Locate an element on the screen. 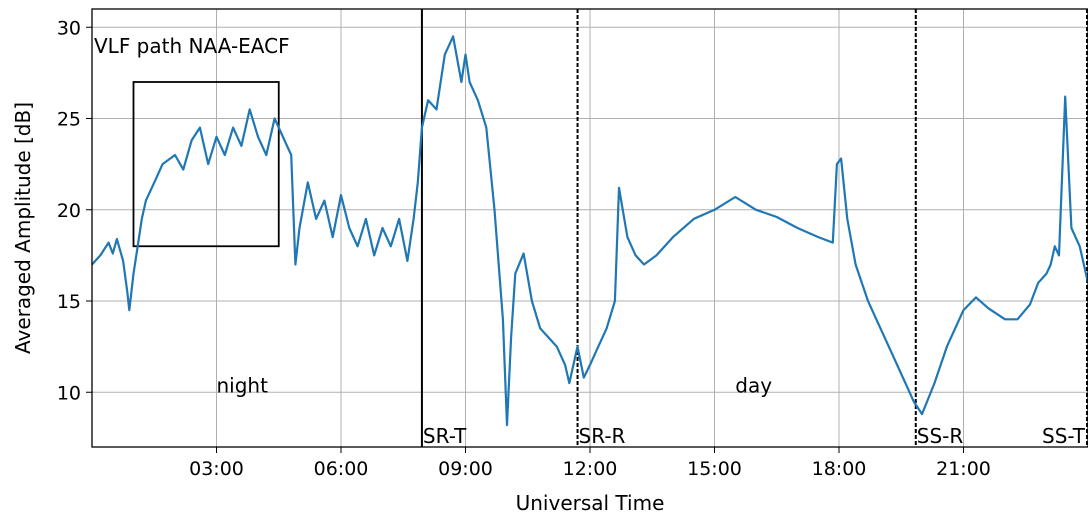 This screenshot has height=518, width=1088. y-tick-label: 25 is located at coordinates (69, 120).